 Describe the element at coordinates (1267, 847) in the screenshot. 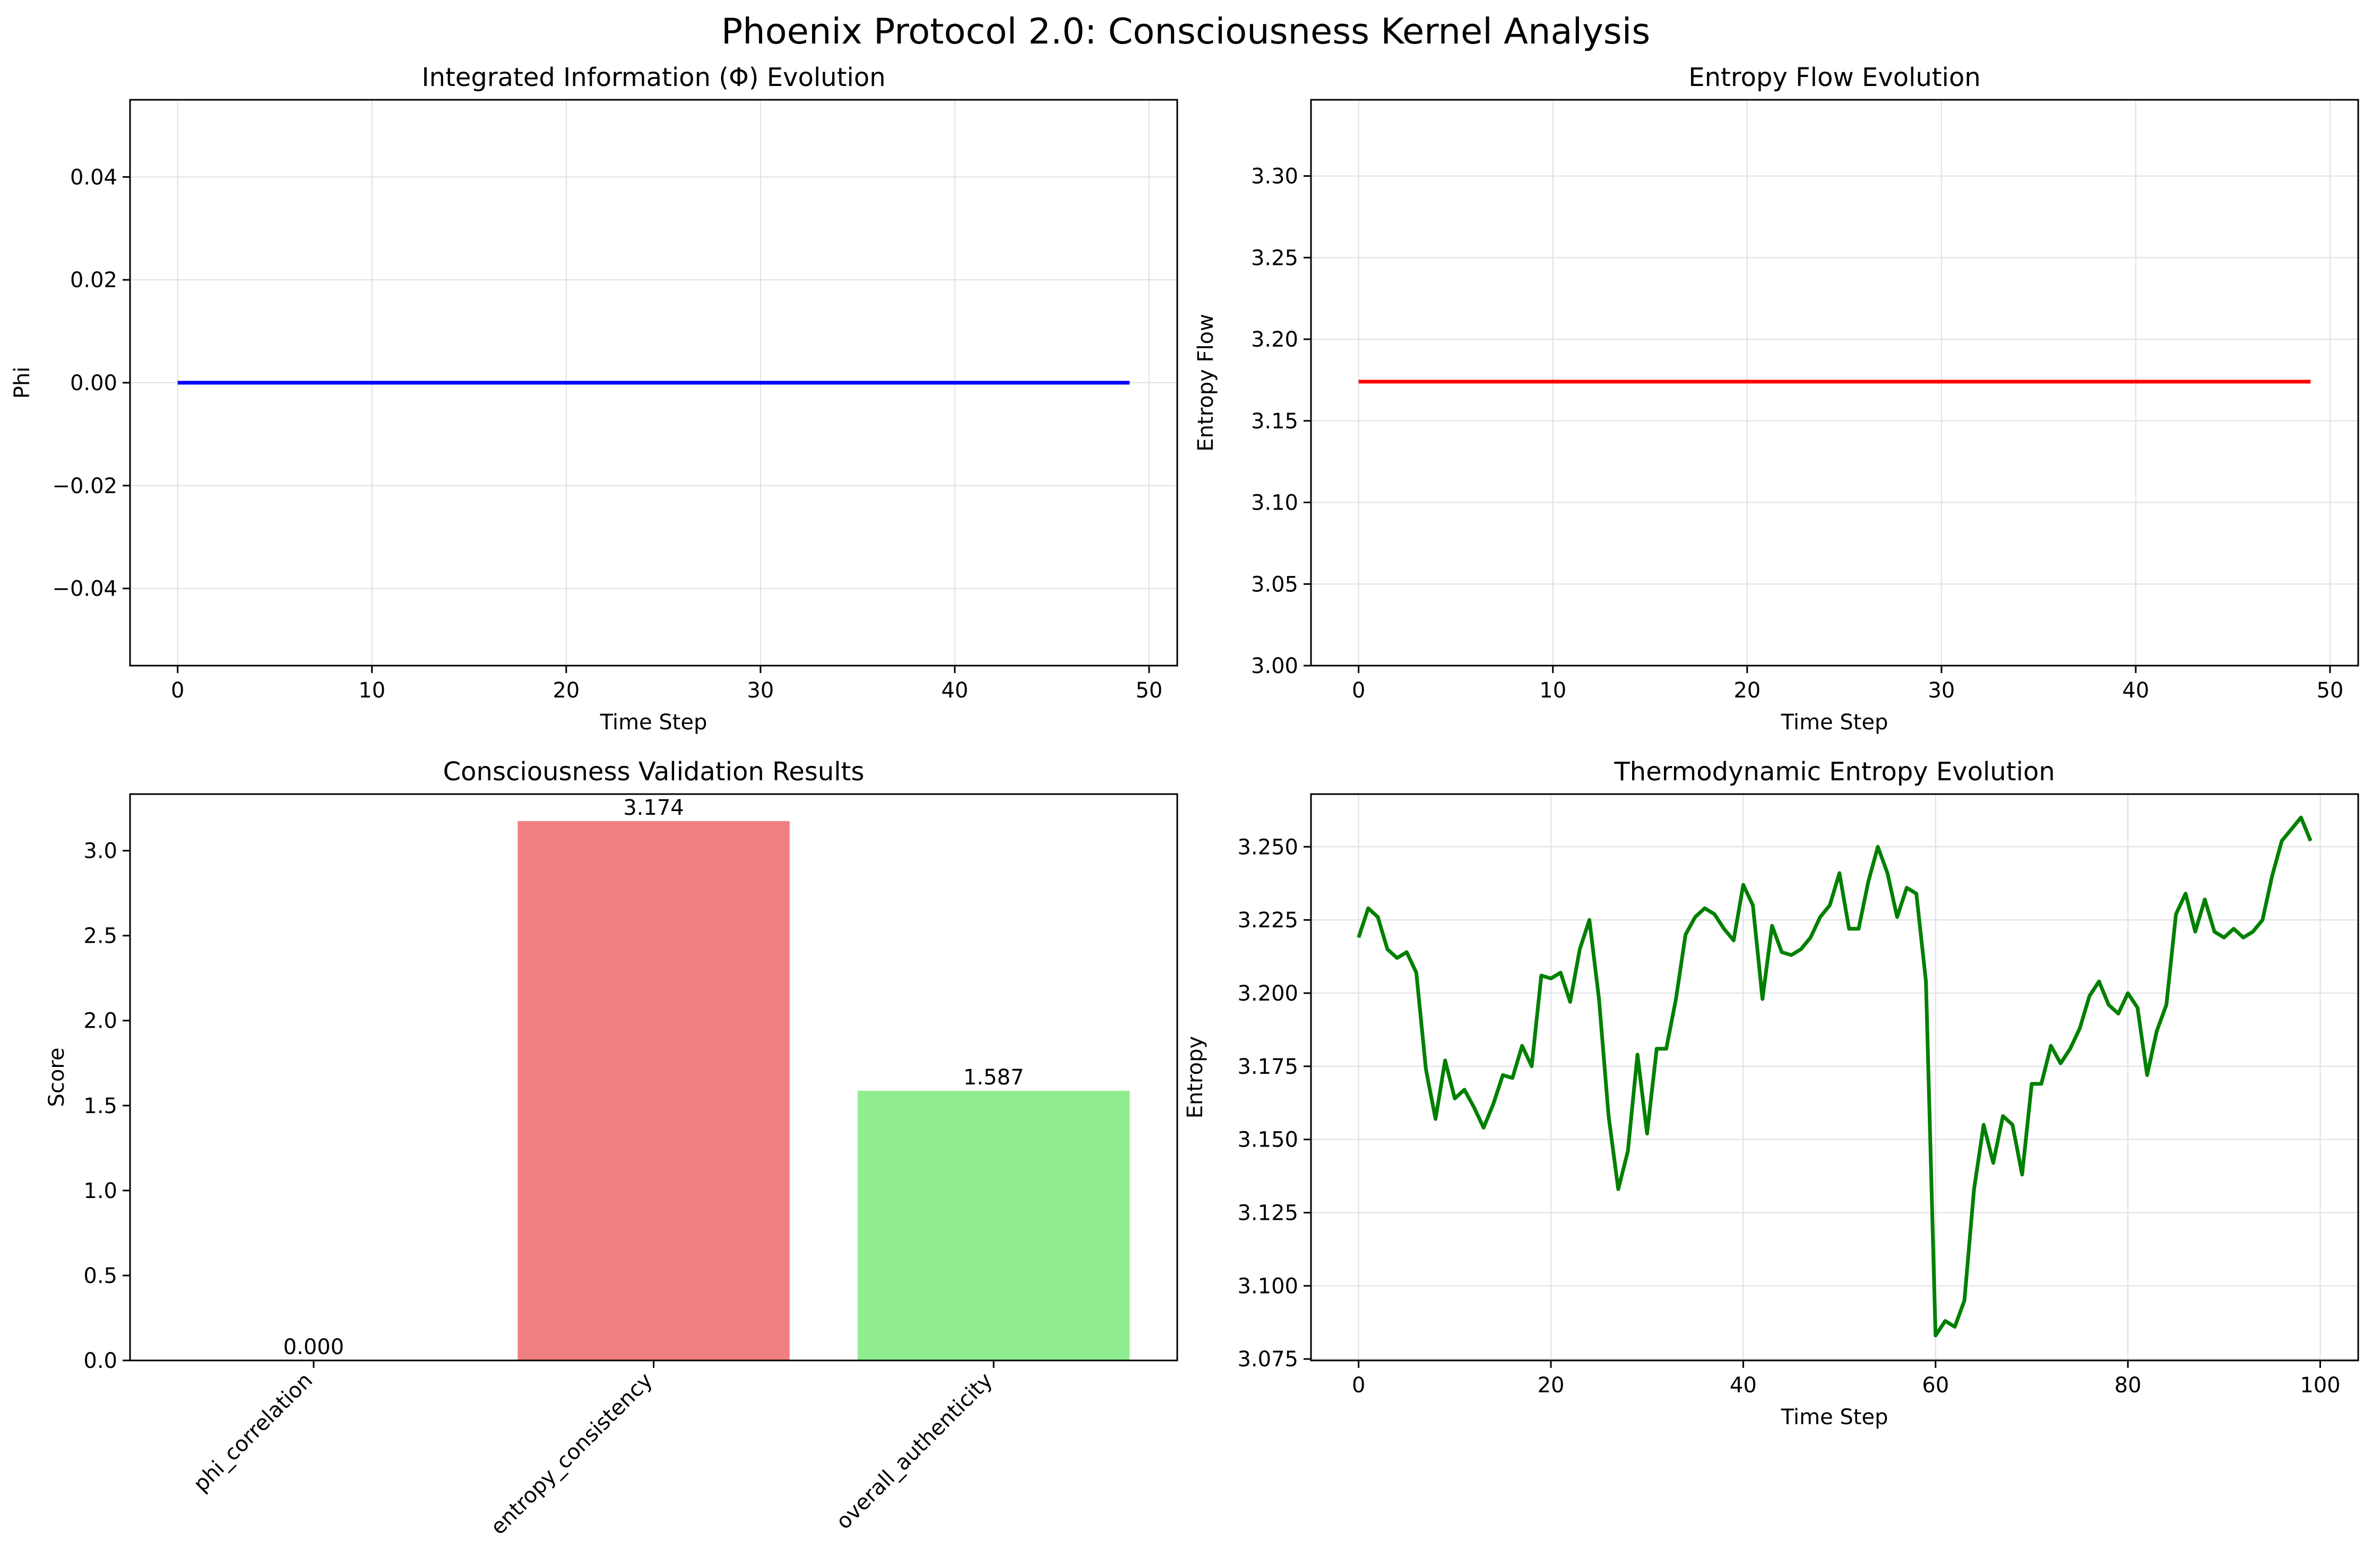

I see `thermo-y-tick-label: 3.250` at that location.